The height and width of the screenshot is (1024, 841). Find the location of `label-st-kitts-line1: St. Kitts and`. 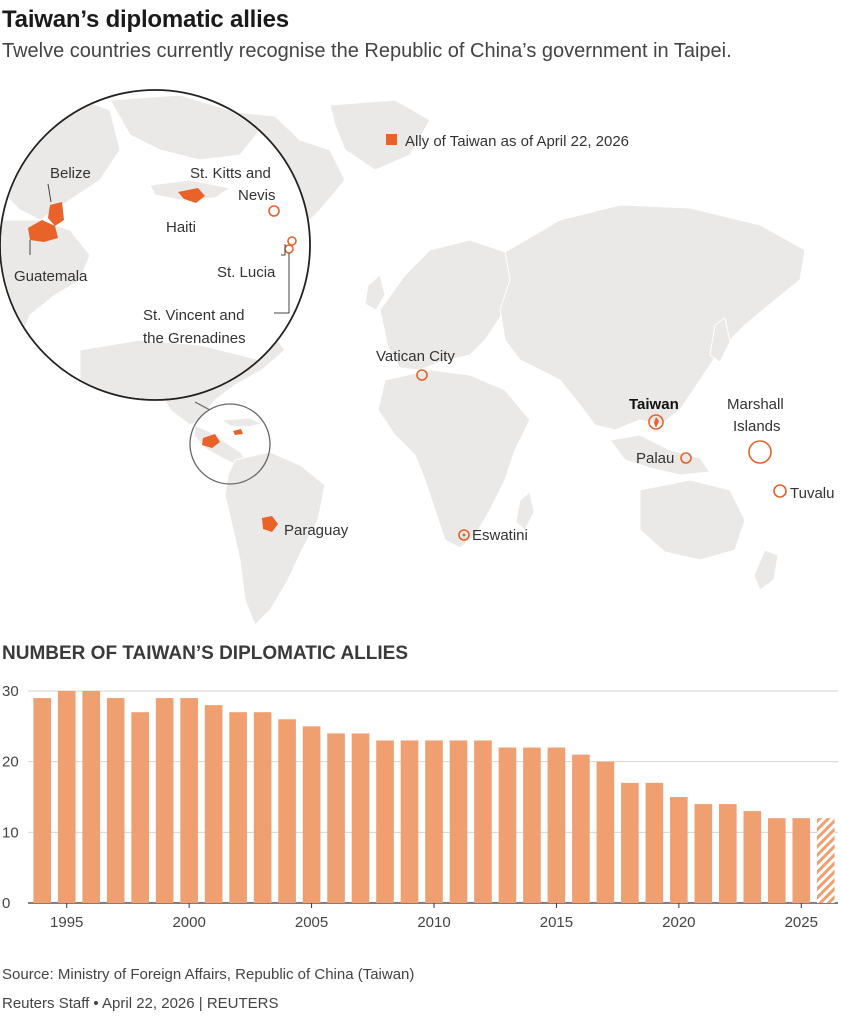

label-st-kitts-line1: St. Kitts and is located at coordinates (230, 173).